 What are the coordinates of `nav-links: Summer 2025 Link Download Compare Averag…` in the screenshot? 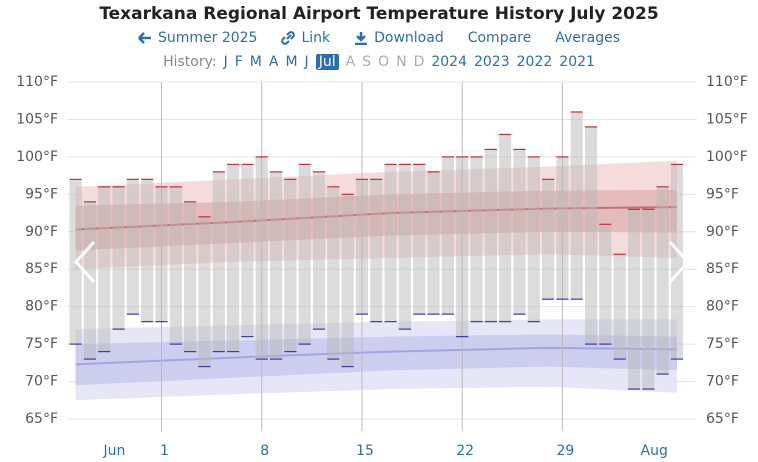 It's located at (379, 38).